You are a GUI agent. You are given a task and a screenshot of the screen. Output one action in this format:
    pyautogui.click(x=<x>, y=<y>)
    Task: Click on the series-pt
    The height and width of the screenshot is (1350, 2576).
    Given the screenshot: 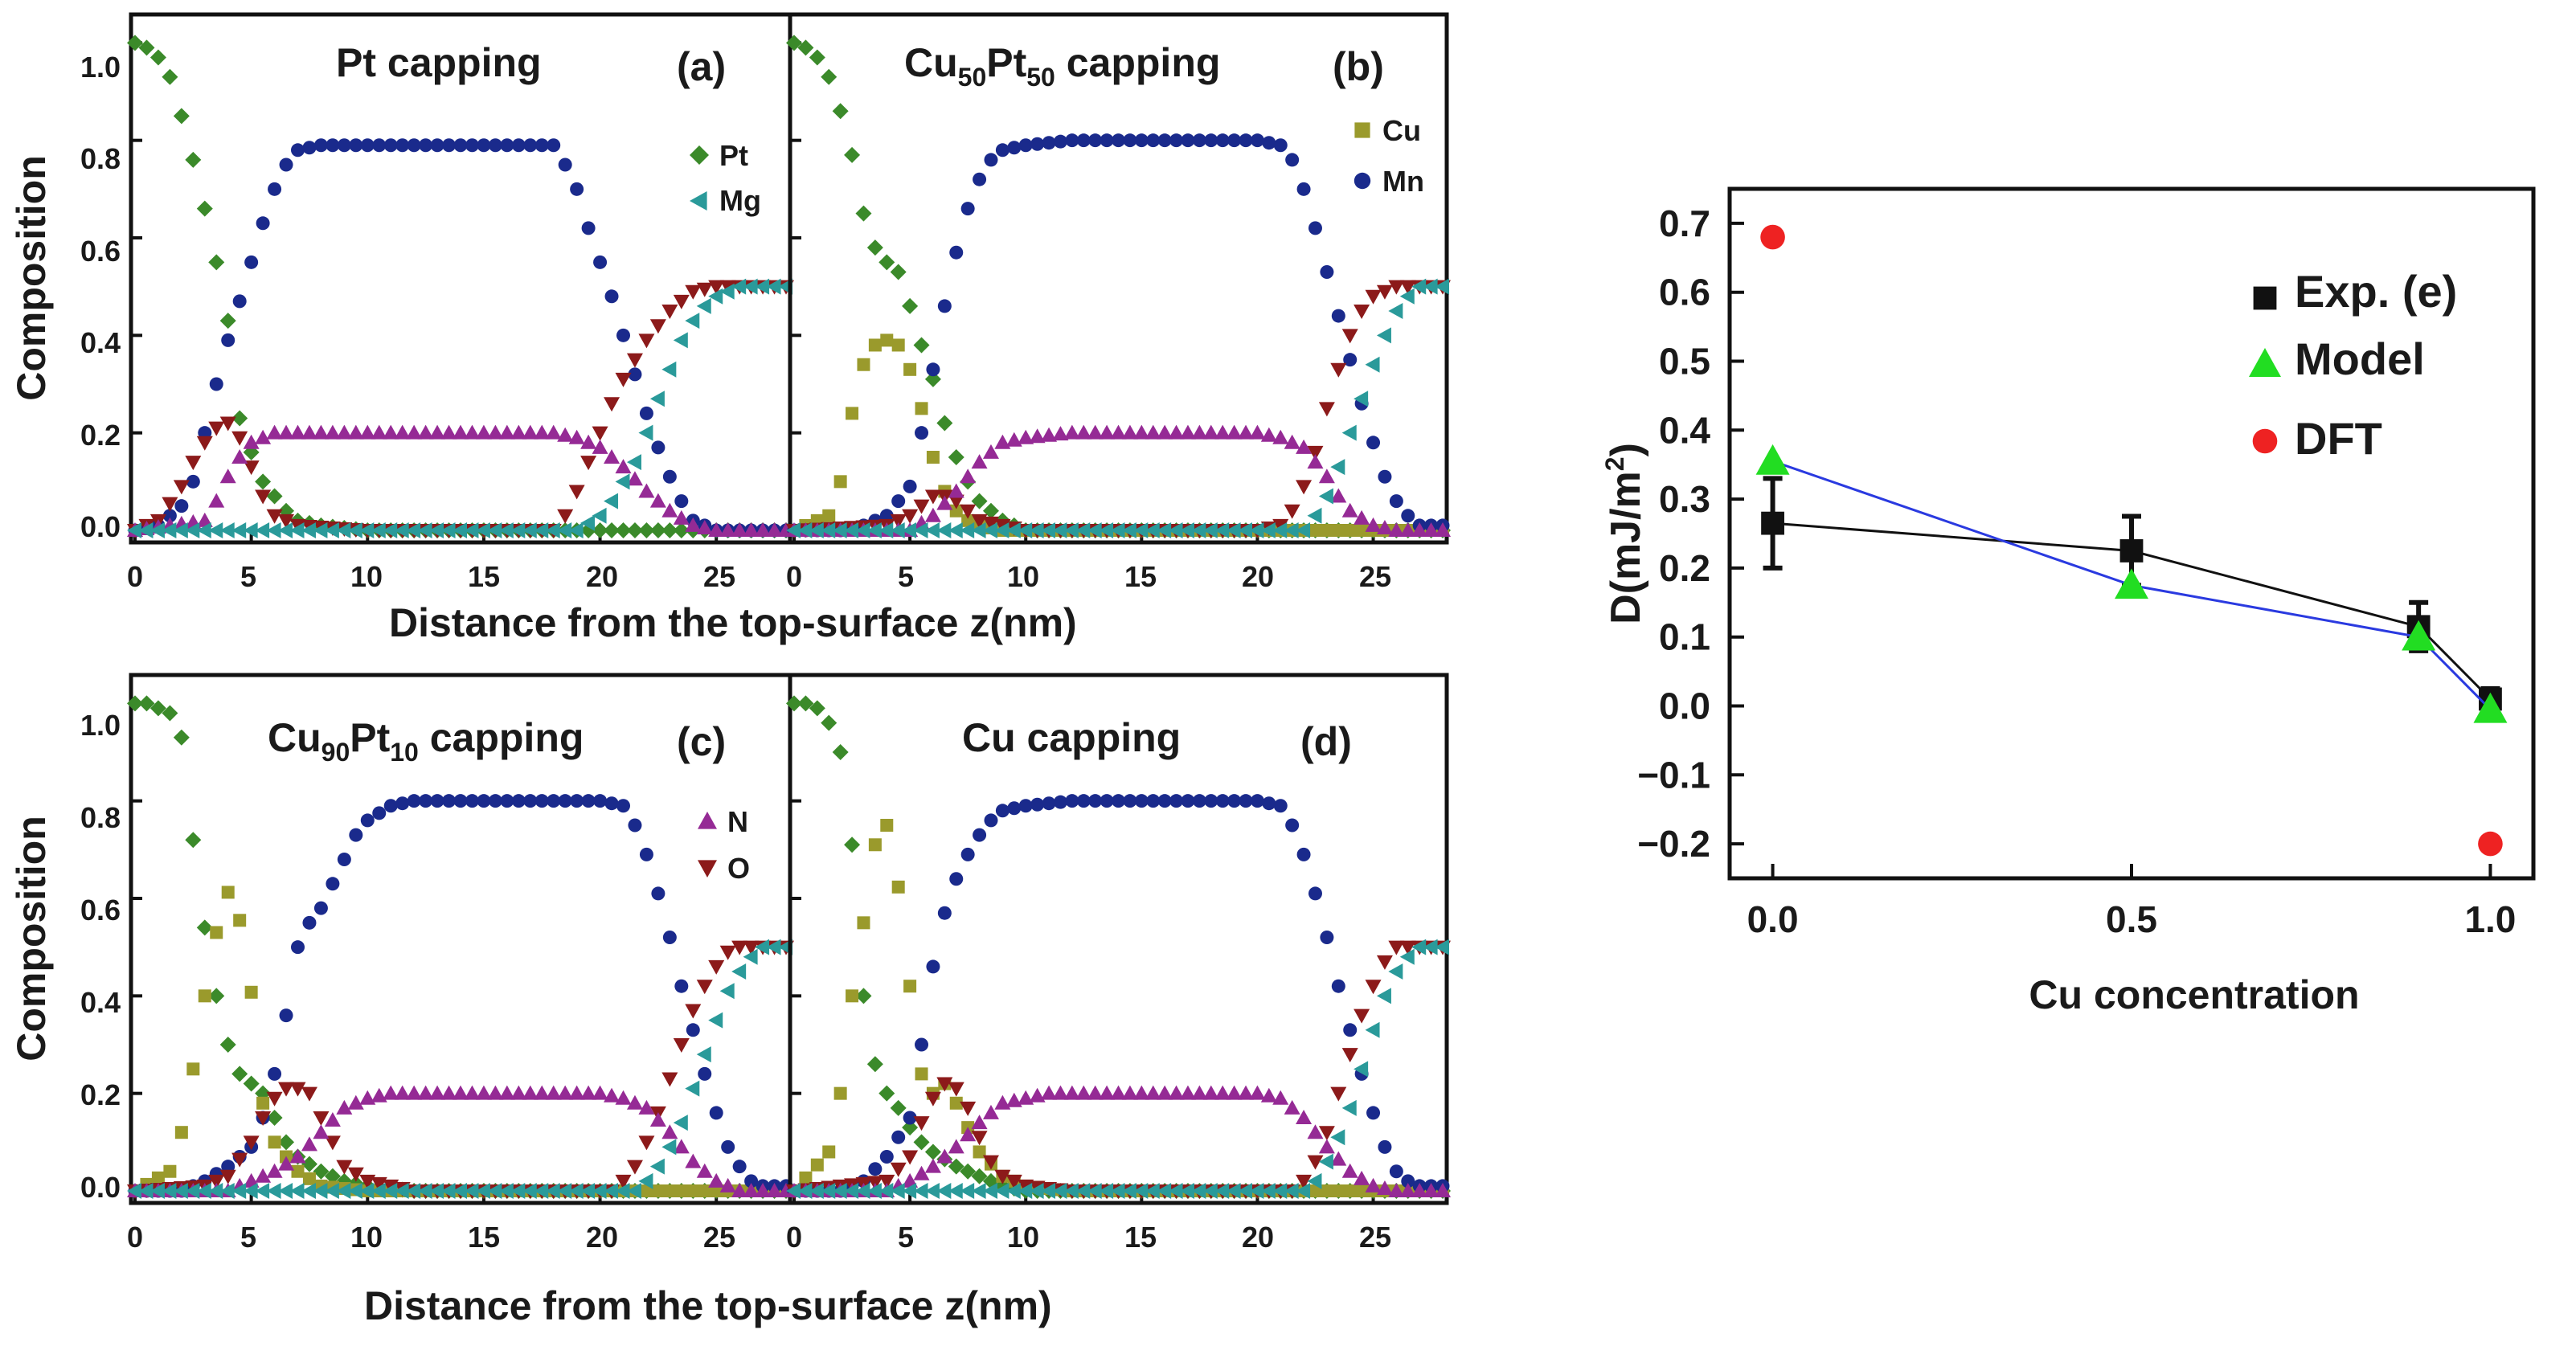 What is the action you would take?
    pyautogui.click(x=1118, y=287)
    